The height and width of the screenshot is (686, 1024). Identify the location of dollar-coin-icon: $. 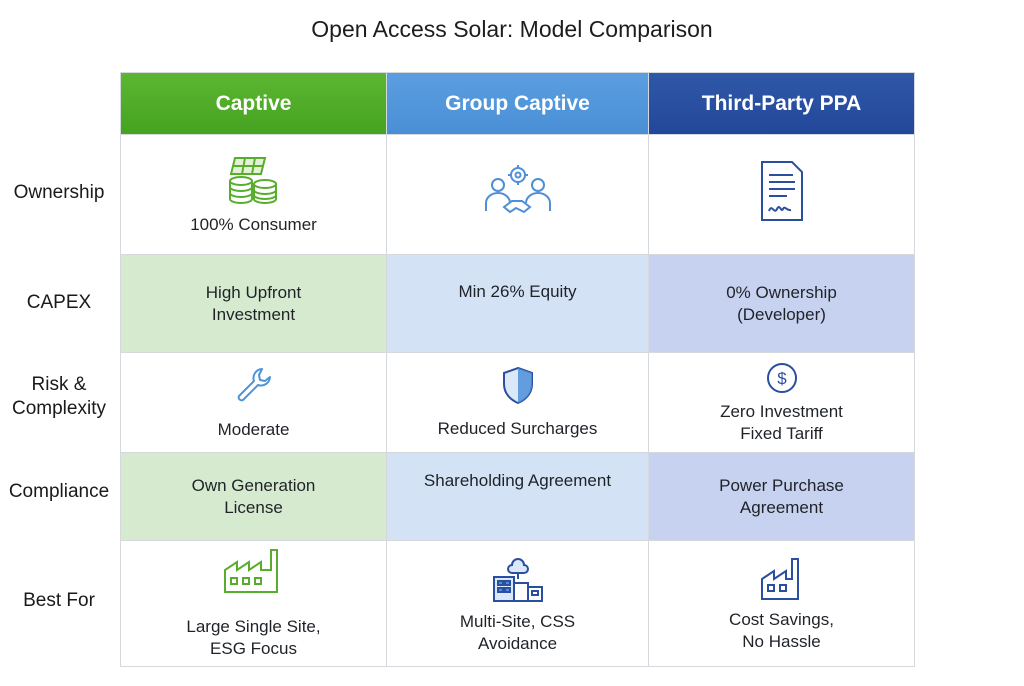
(781, 377).